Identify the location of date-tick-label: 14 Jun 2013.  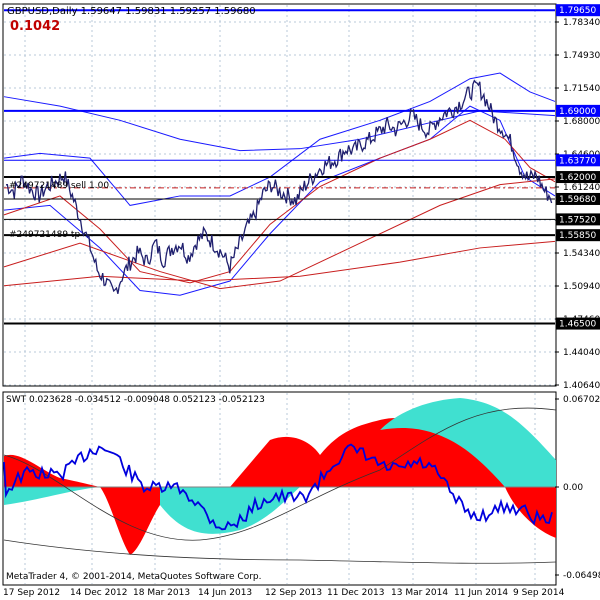
(225, 593).